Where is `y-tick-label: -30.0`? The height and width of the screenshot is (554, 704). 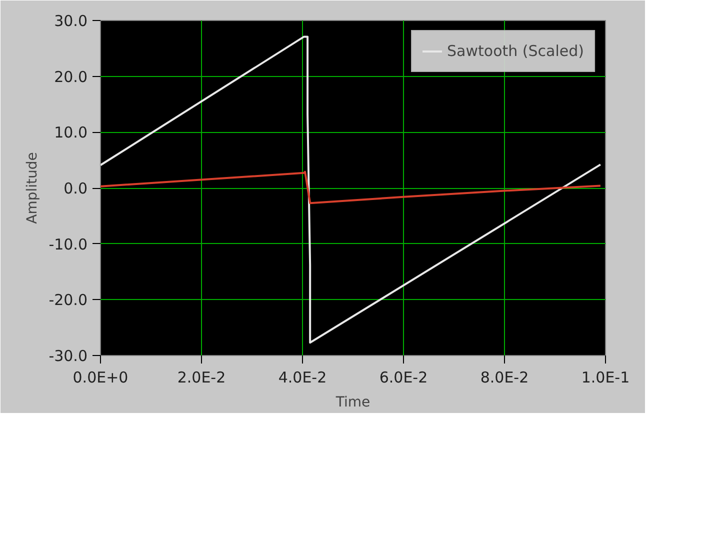
y-tick-label: -30.0 is located at coordinates (68, 356).